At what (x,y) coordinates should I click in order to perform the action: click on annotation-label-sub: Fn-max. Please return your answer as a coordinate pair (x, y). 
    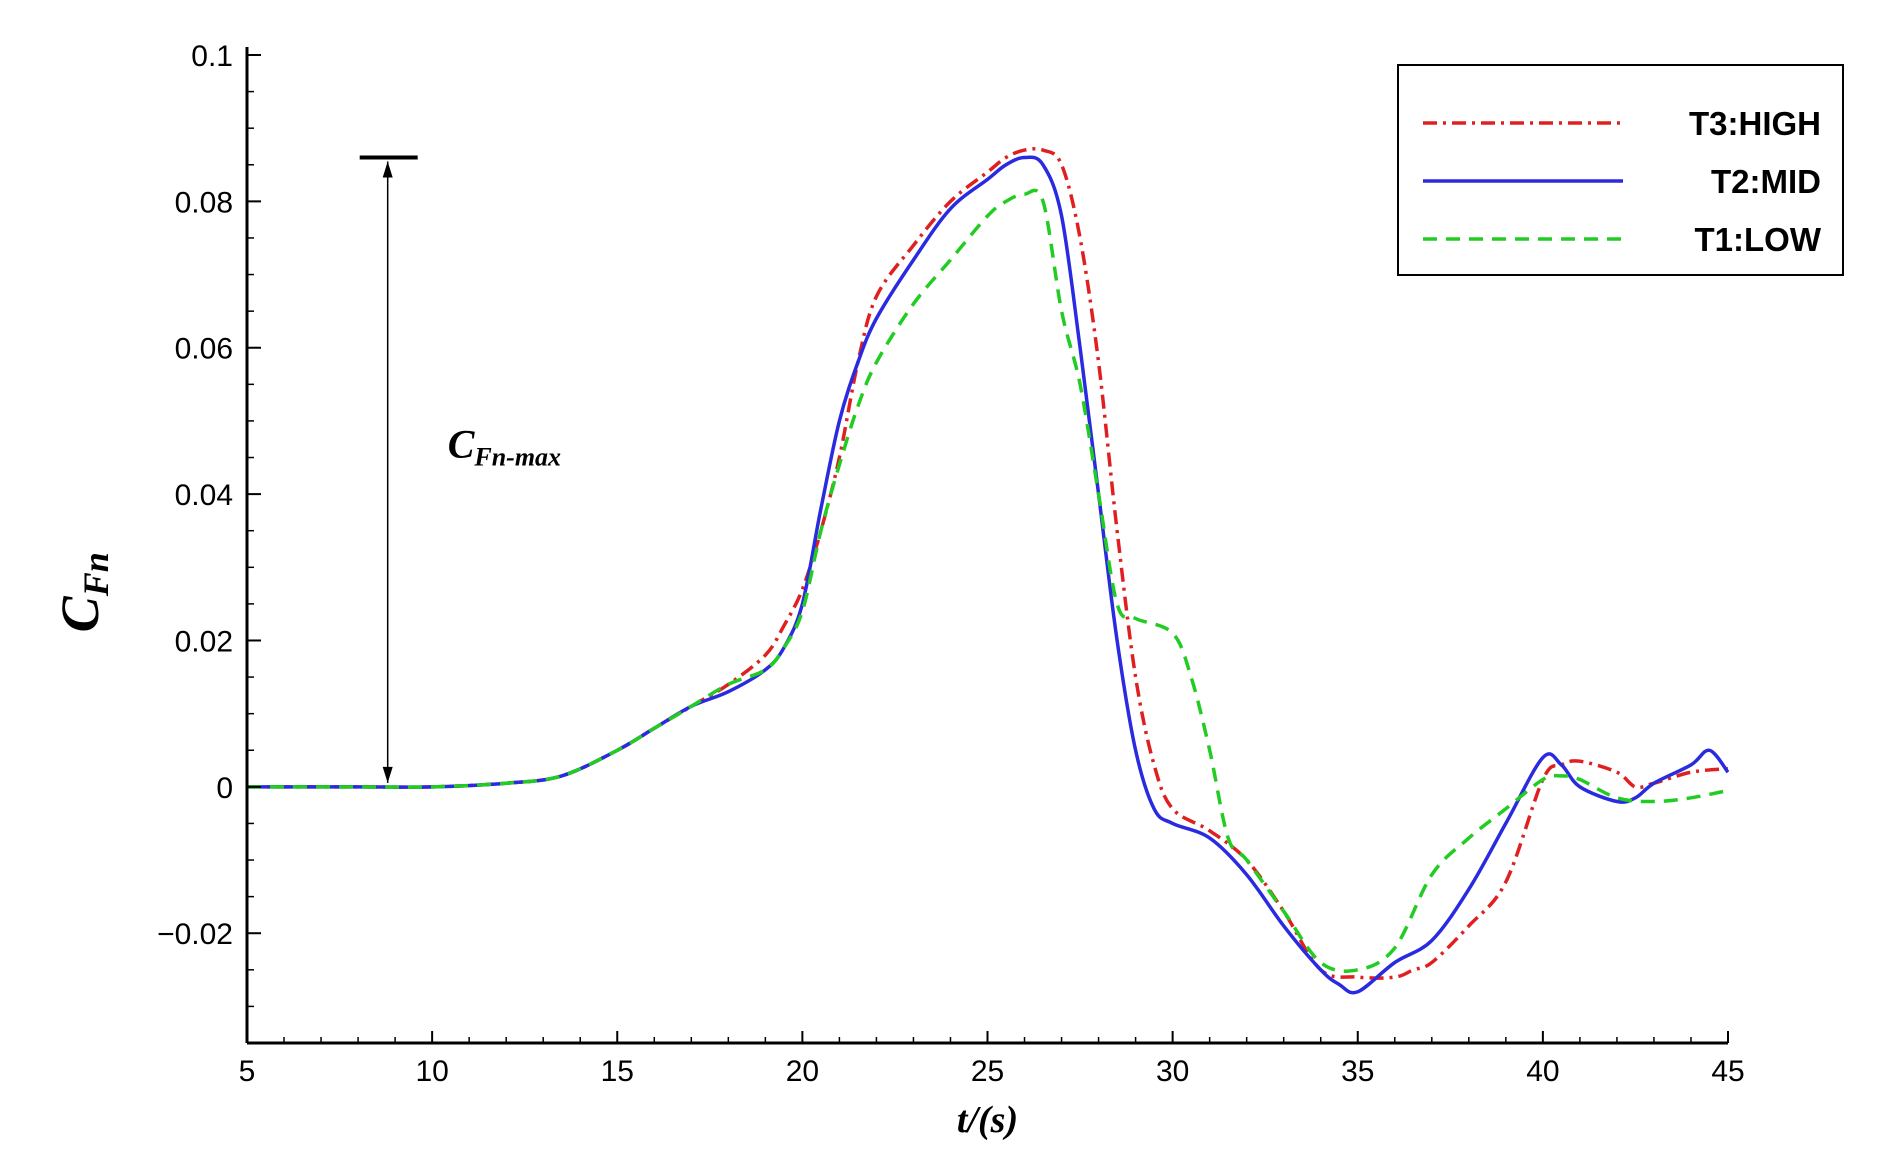
    Looking at the image, I should click on (517, 457).